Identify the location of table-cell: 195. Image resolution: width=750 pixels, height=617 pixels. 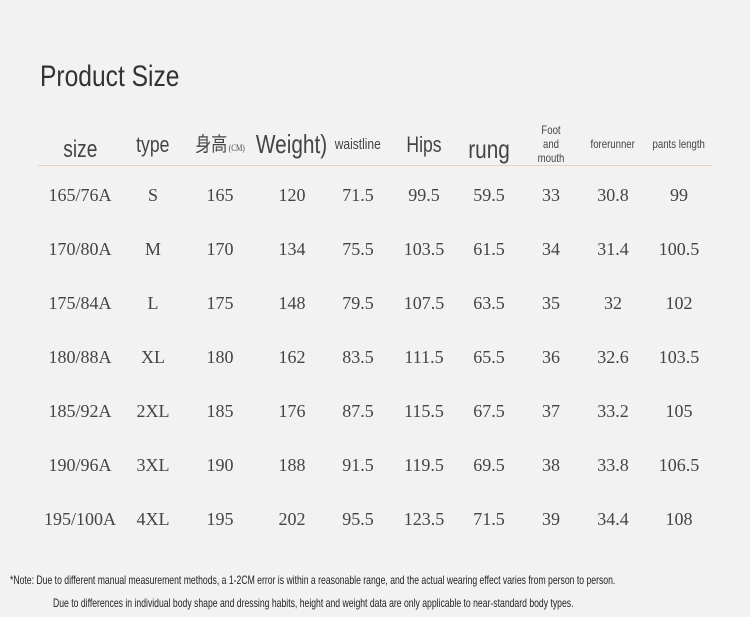
(220, 519).